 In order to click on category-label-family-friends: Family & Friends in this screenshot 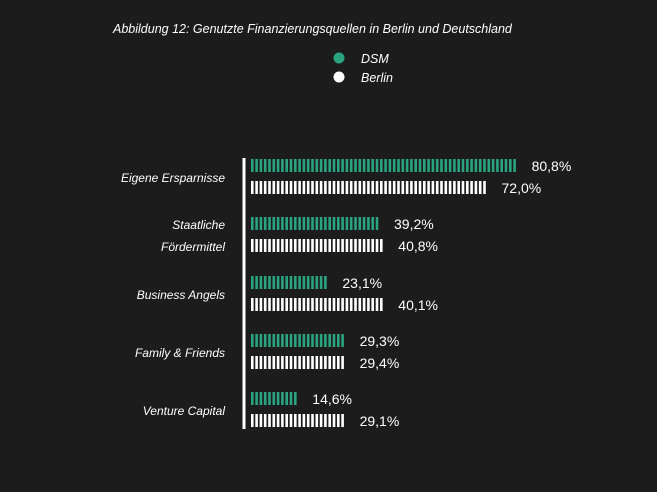, I will do `click(180, 353)`.